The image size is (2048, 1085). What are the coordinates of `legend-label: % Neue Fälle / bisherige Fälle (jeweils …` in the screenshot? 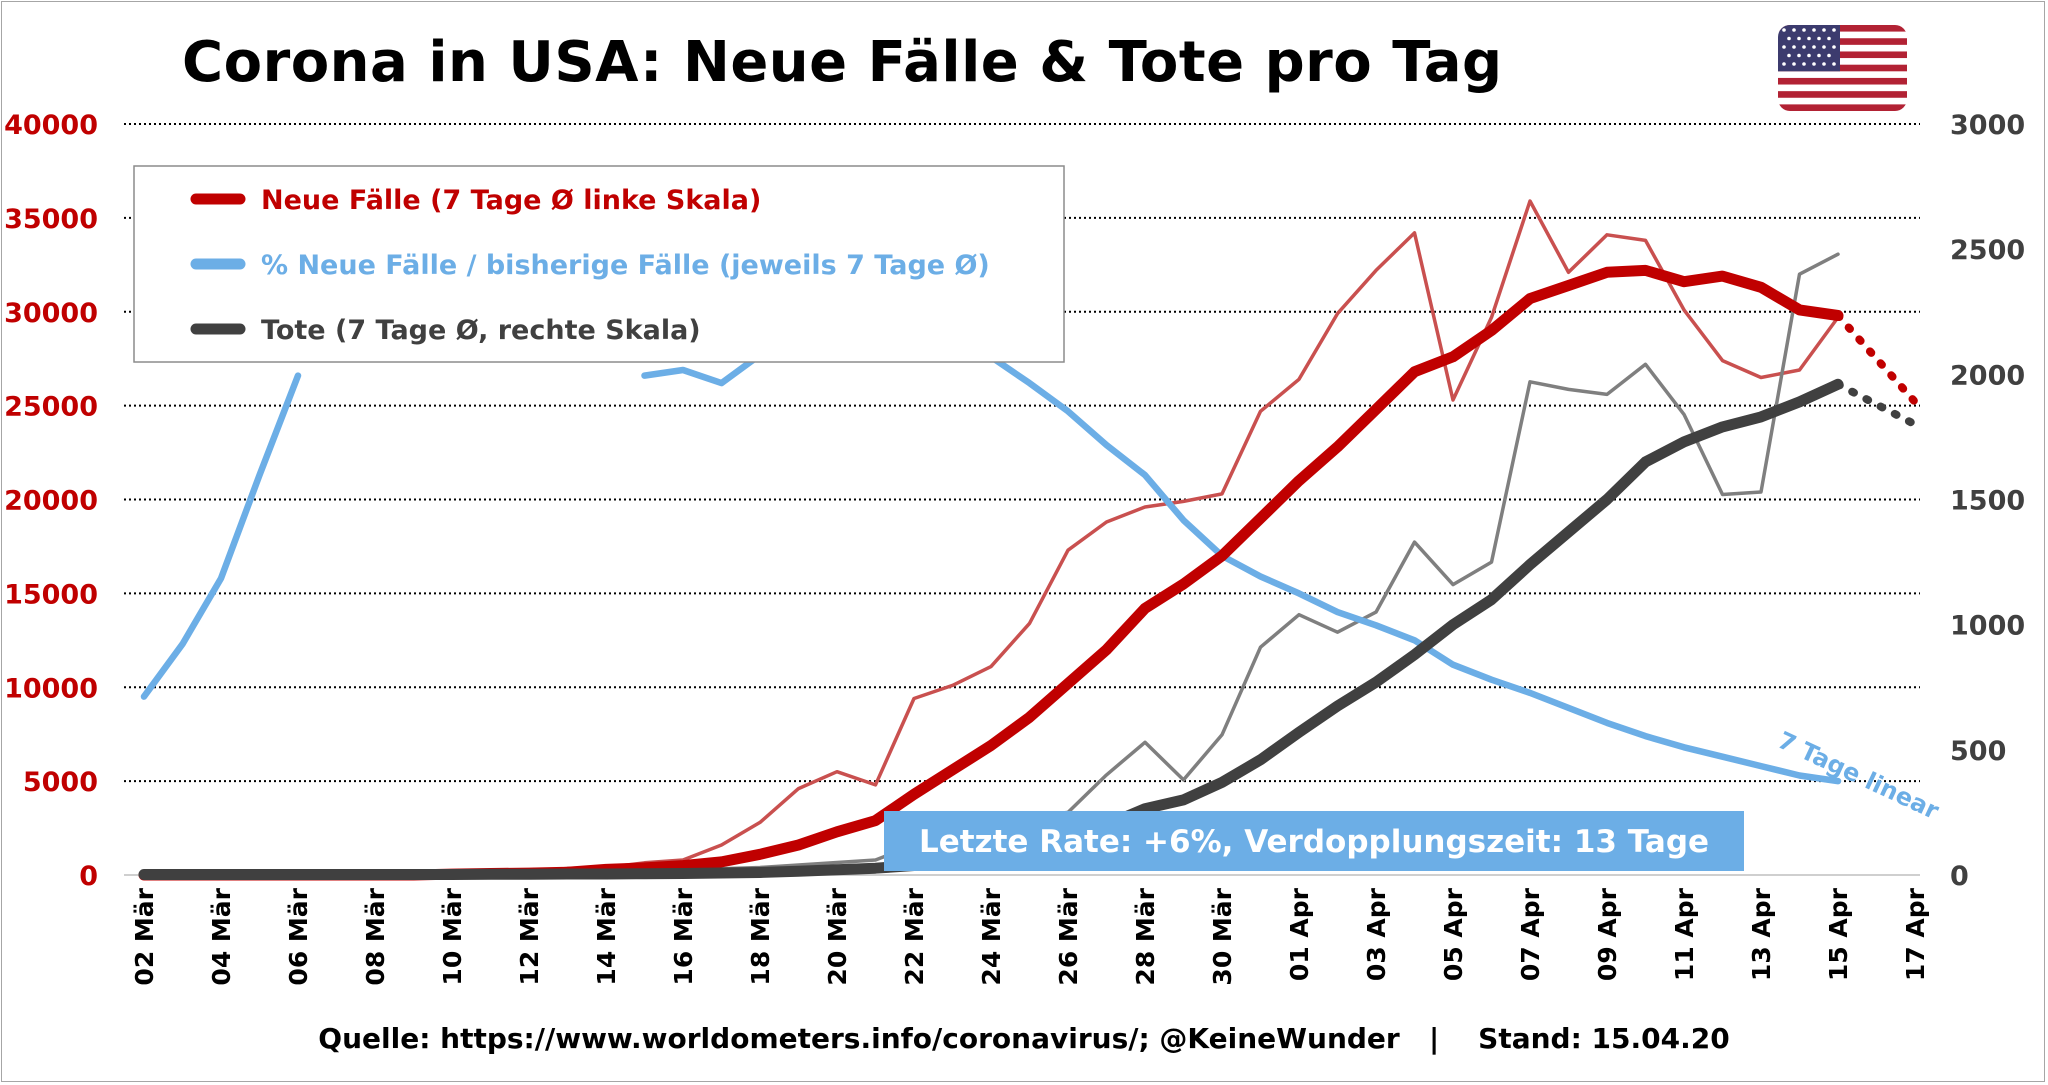 It's located at (625, 265).